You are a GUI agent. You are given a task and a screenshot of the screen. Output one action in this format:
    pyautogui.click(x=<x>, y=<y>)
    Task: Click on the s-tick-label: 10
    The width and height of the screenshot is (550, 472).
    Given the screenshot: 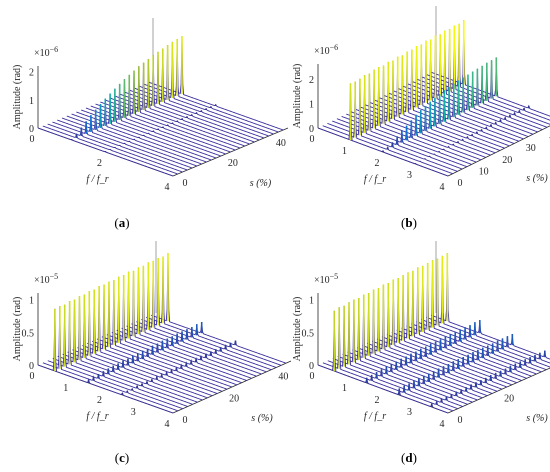 What is the action you would take?
    pyautogui.click(x=484, y=171)
    